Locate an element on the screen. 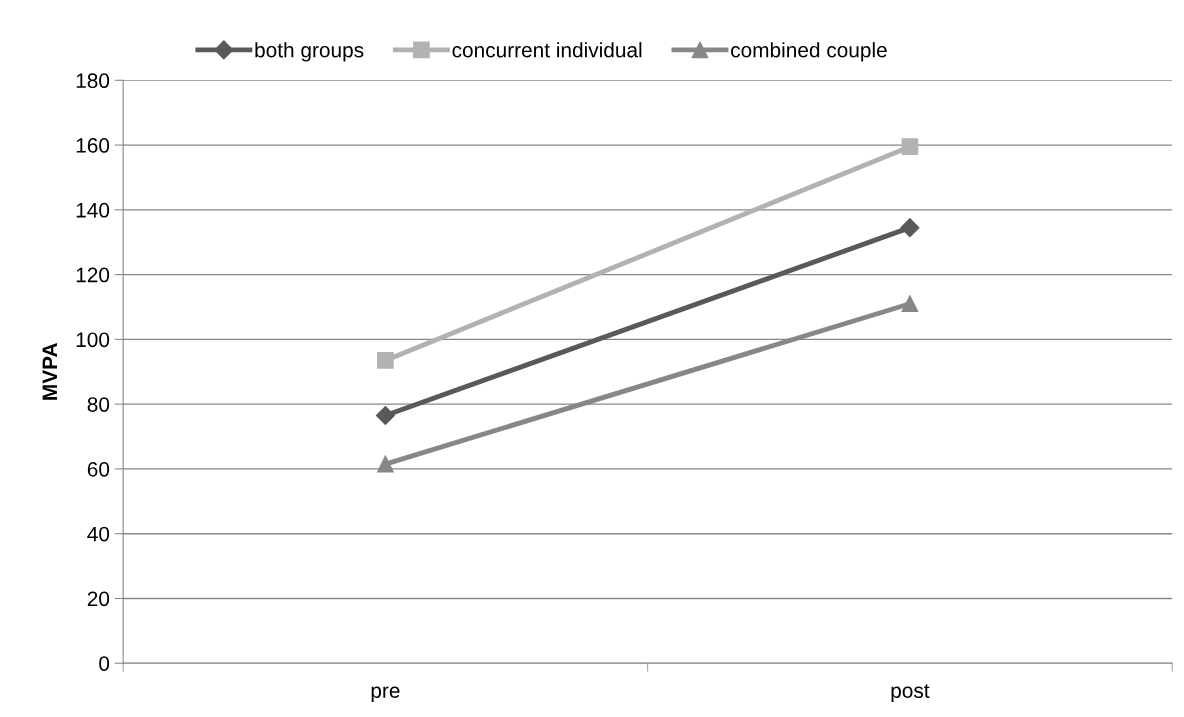 The image size is (1184, 717). legend-label: combined couple is located at coordinates (809, 52).